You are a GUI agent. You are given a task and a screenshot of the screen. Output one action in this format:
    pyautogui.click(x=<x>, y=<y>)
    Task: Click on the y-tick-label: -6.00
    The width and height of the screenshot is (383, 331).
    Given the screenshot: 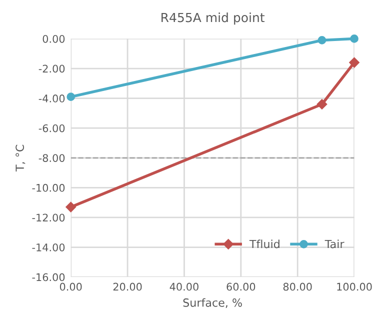 What is the action you would take?
    pyautogui.click(x=51, y=128)
    